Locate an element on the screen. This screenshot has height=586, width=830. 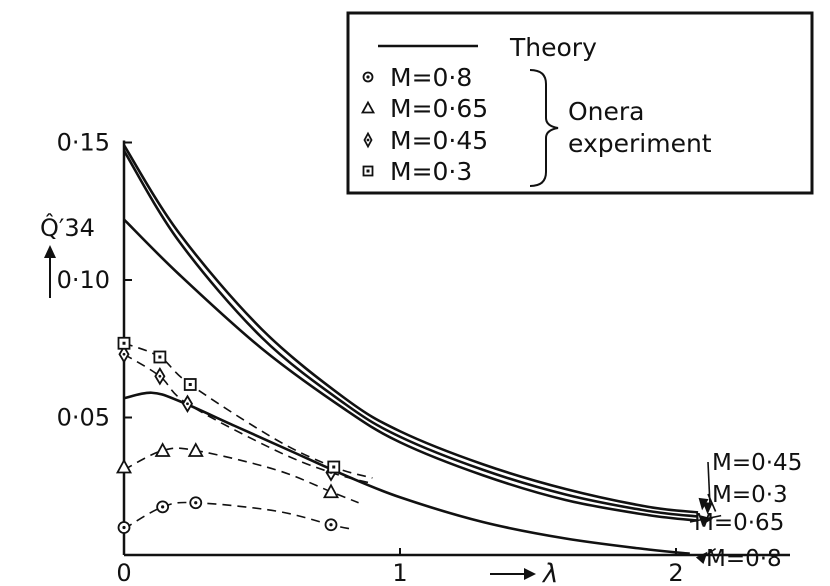
annotation-label: M=0·65 is located at coordinates (739, 523).